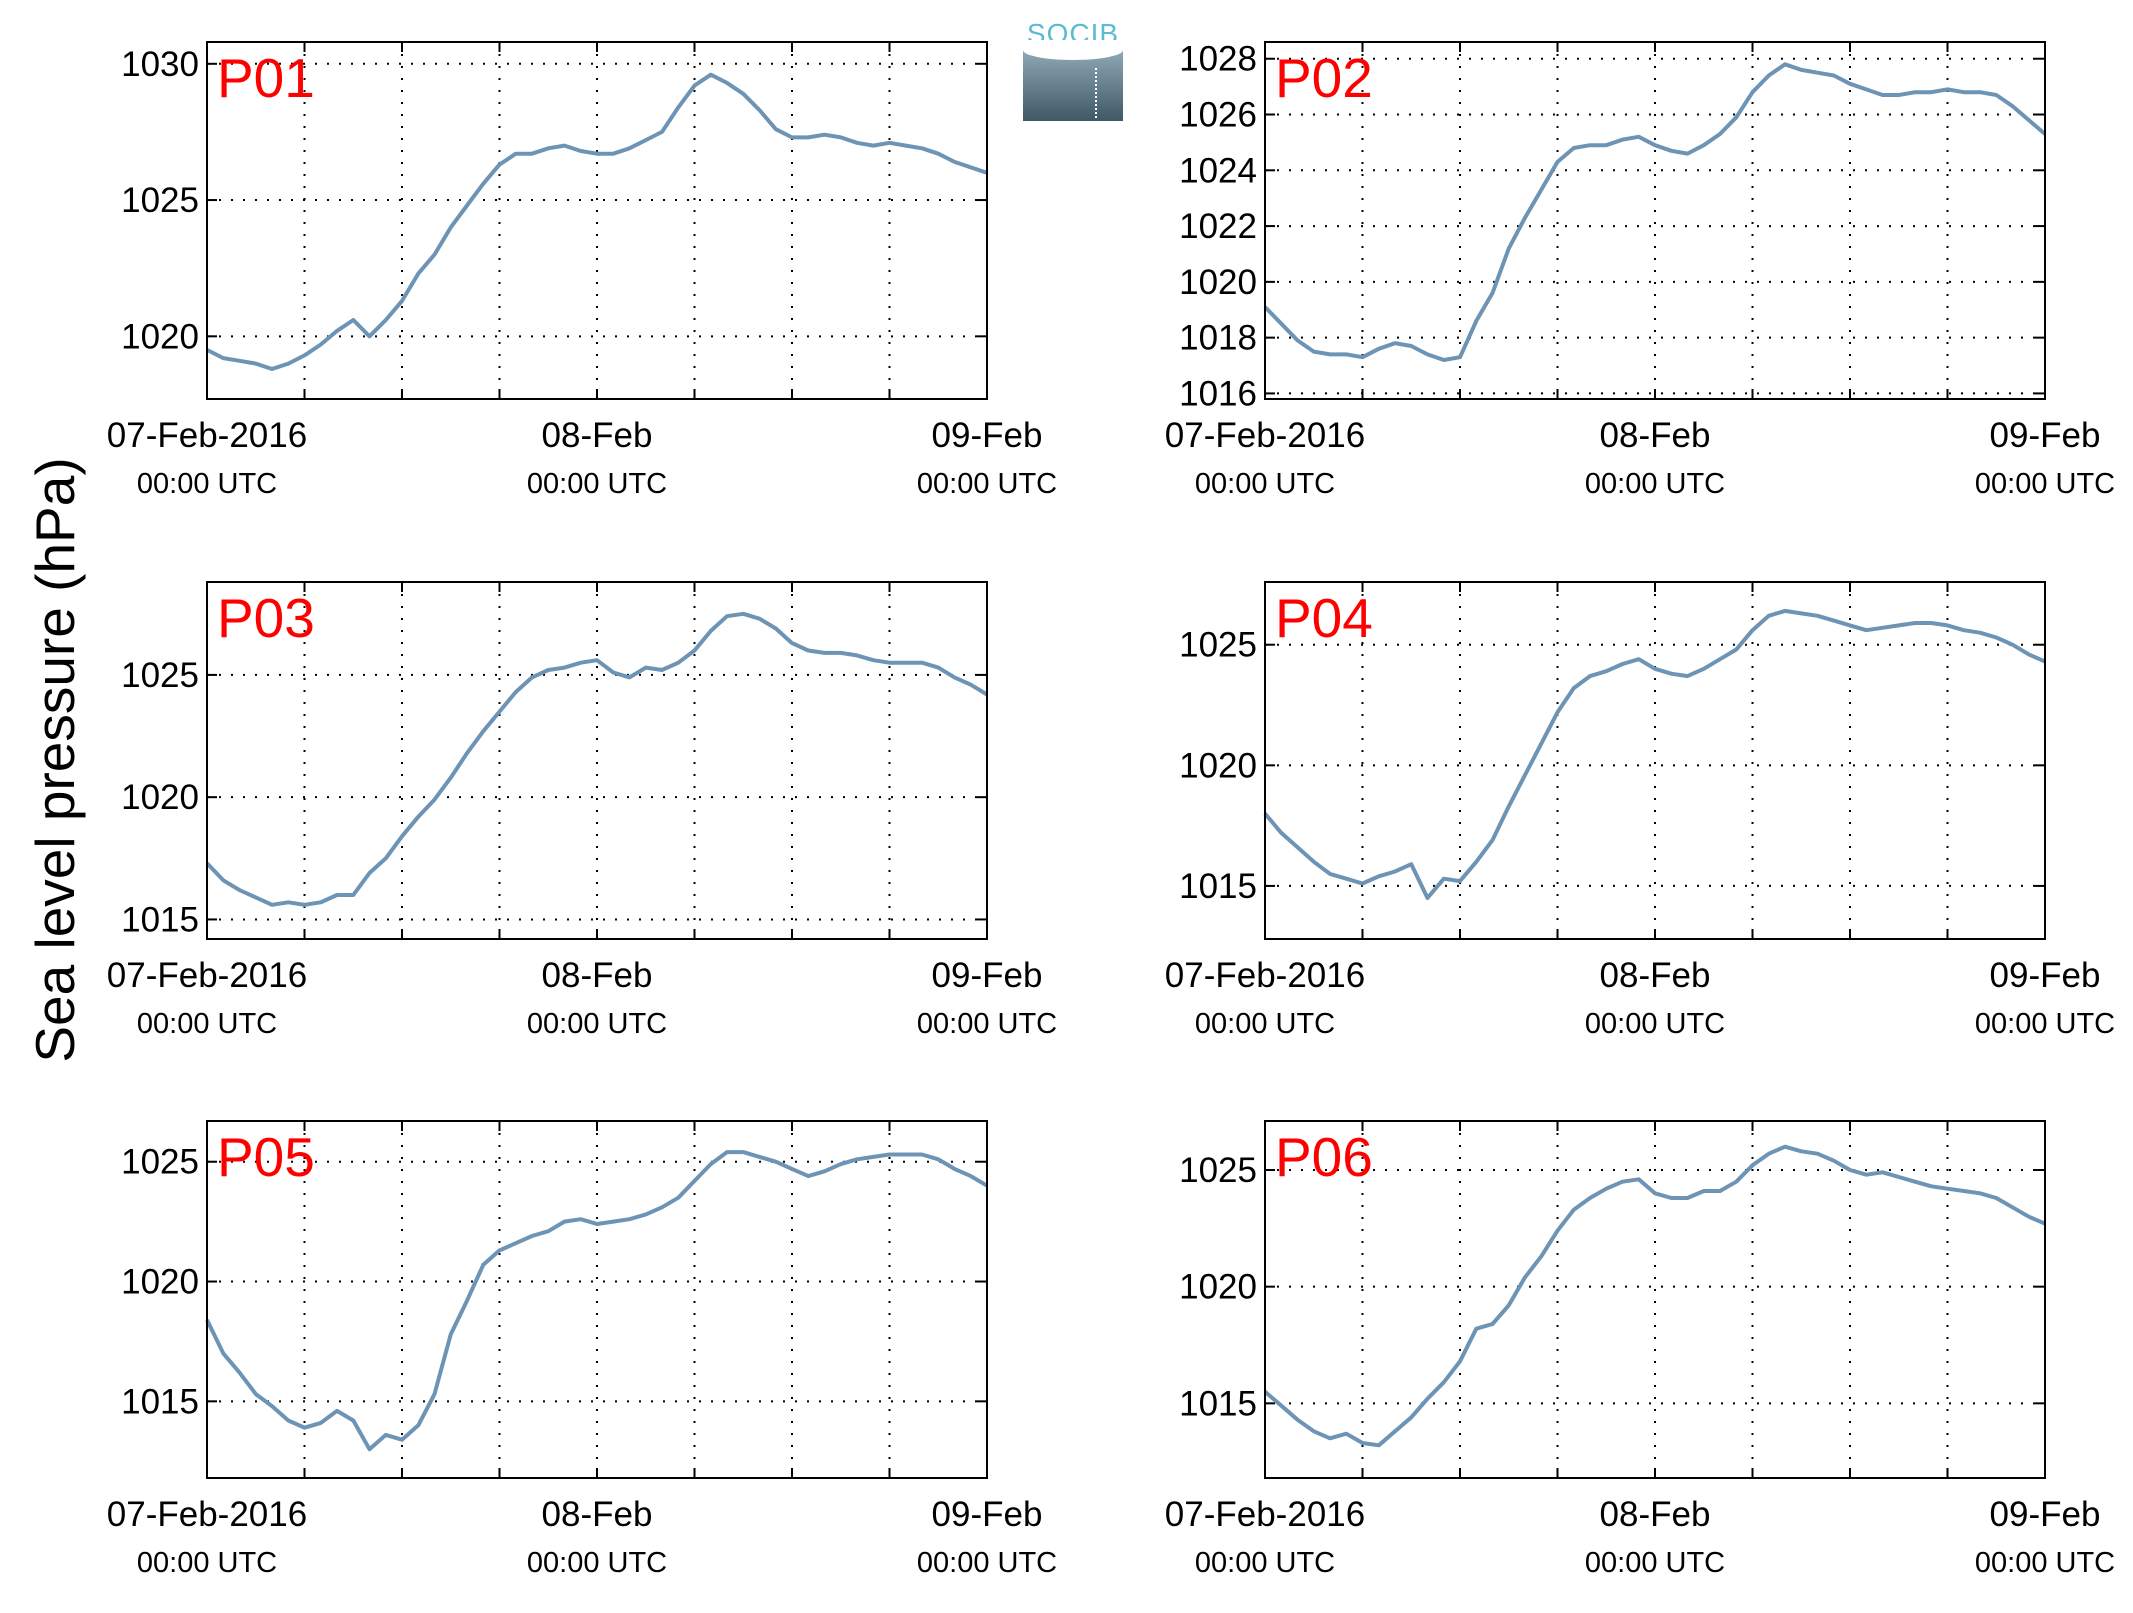  What do you see at coordinates (266, 618) in the screenshot?
I see `station-label: P03` at bounding box center [266, 618].